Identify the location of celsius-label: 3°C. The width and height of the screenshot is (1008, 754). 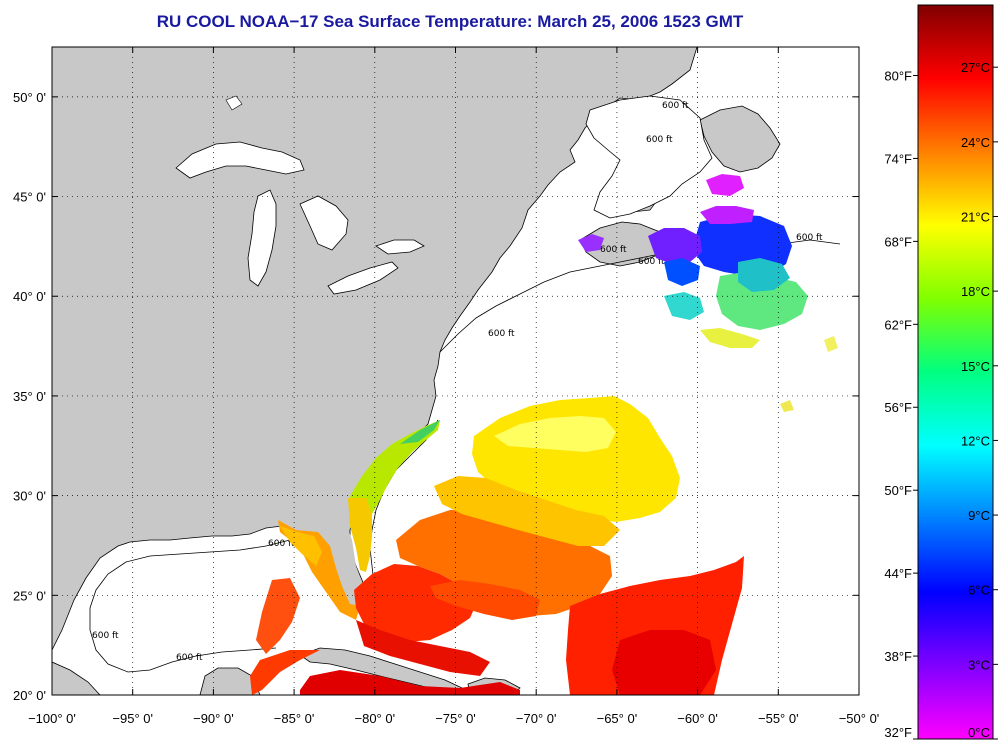
(979, 664).